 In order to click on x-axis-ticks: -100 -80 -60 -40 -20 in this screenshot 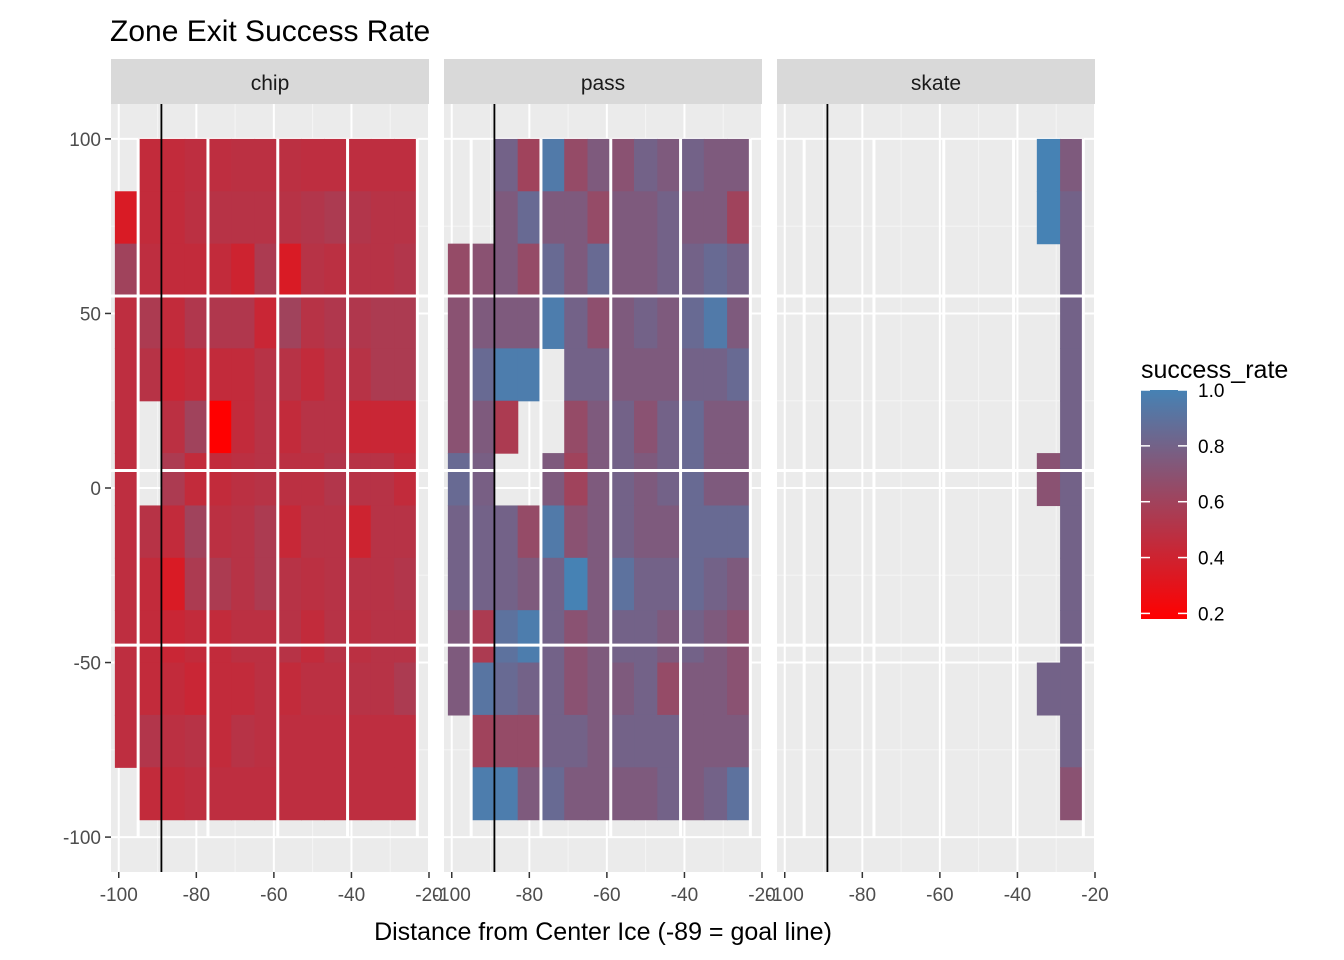, I will do `click(271, 889)`.